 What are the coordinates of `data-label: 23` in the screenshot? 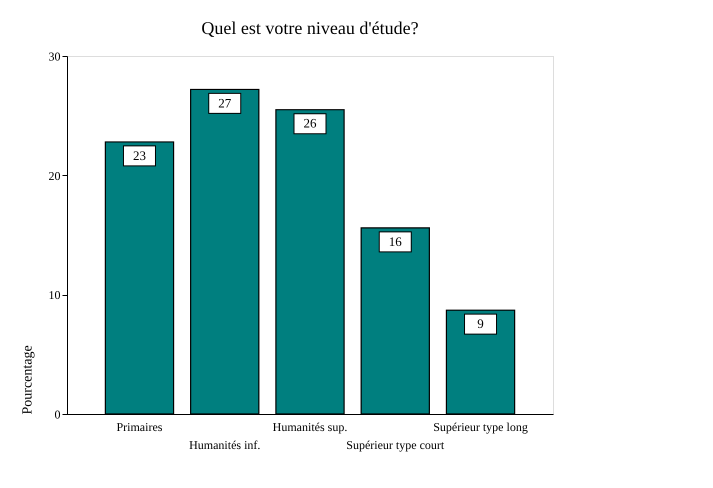 It's located at (139, 155).